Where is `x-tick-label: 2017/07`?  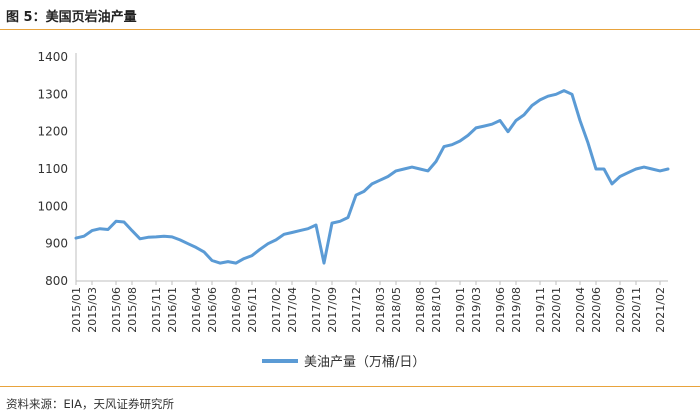 x-tick-label: 2017/07 is located at coordinates (316, 310).